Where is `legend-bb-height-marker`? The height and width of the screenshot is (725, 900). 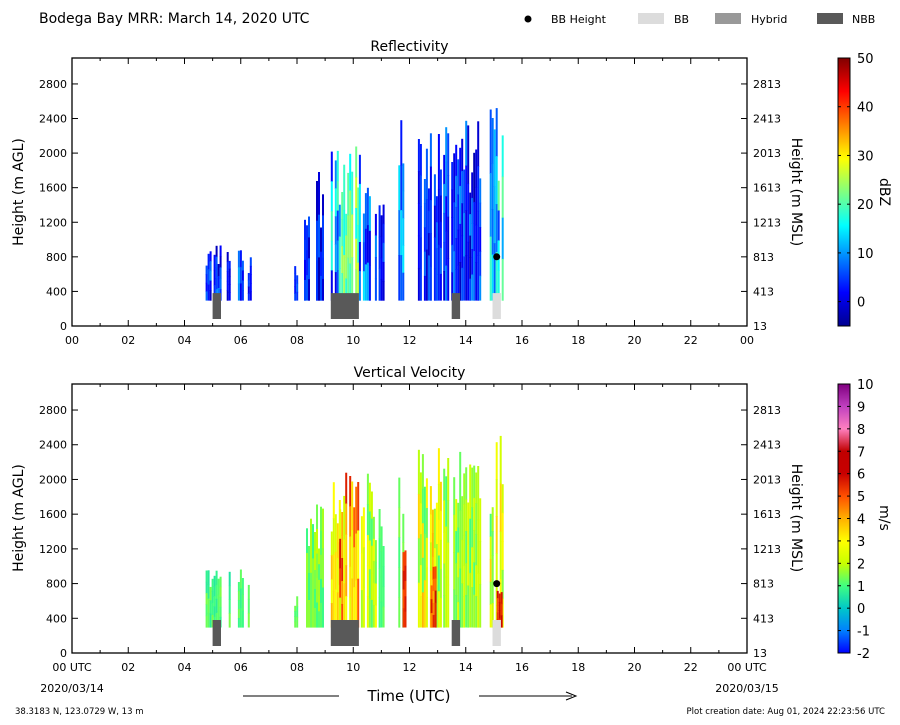 legend-bb-height-marker is located at coordinates (528, 19).